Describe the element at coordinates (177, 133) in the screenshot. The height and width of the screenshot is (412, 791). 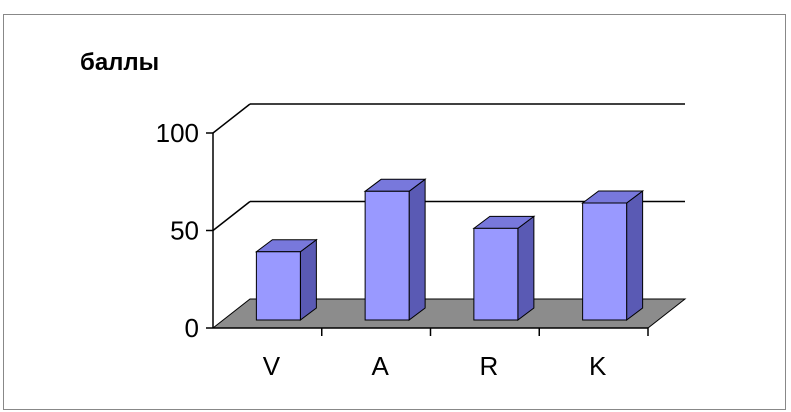
I see `y-tick-label: 100` at that location.